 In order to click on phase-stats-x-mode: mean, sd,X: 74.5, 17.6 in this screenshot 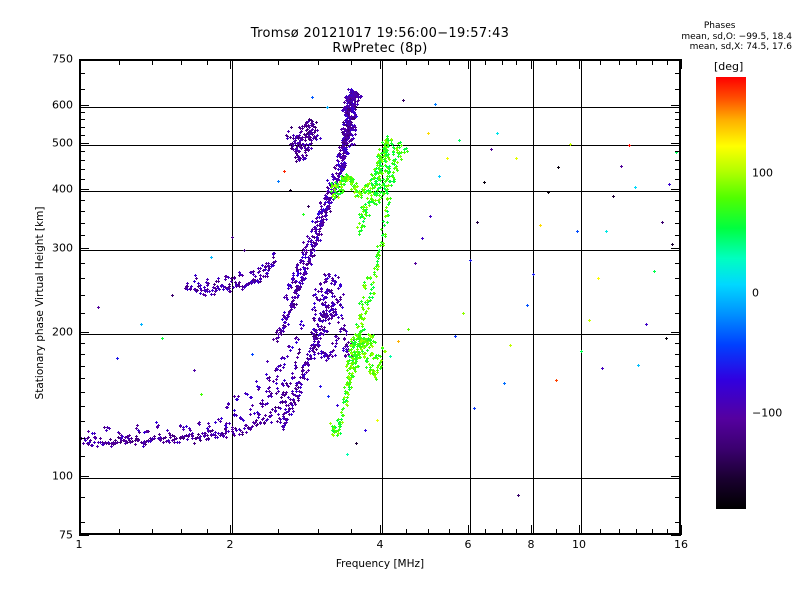, I will do `click(736, 47)`.